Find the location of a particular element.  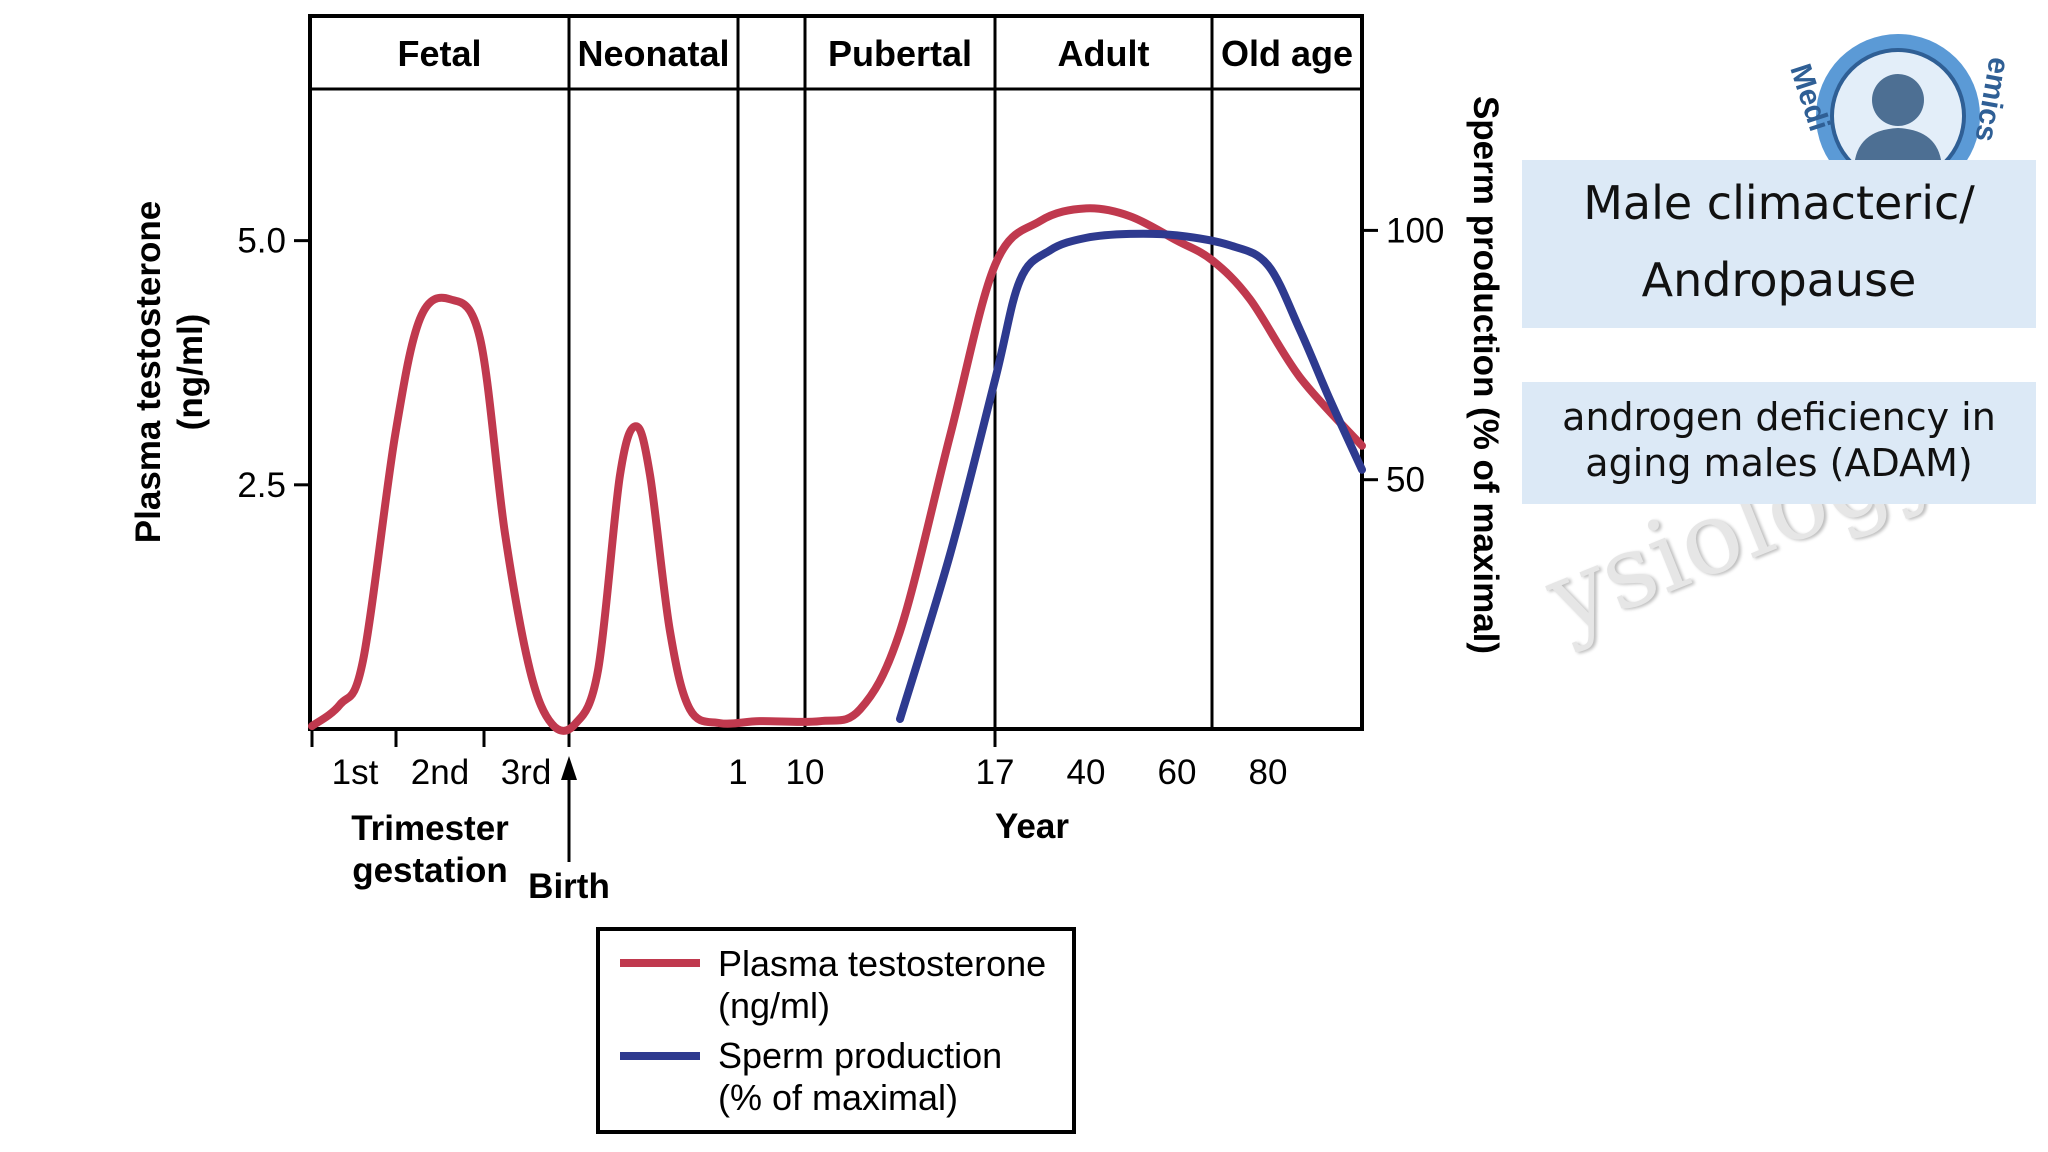

trimester-tick-label: 1st is located at coordinates (355, 772).